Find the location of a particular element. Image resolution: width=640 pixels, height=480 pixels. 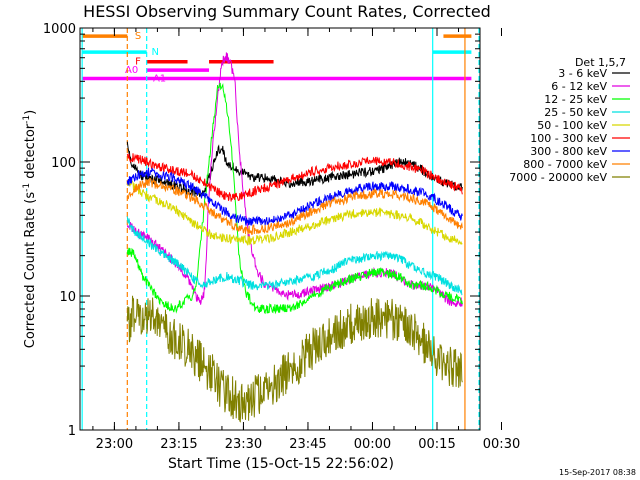

indicator-label-4: F is located at coordinates (138, 62).